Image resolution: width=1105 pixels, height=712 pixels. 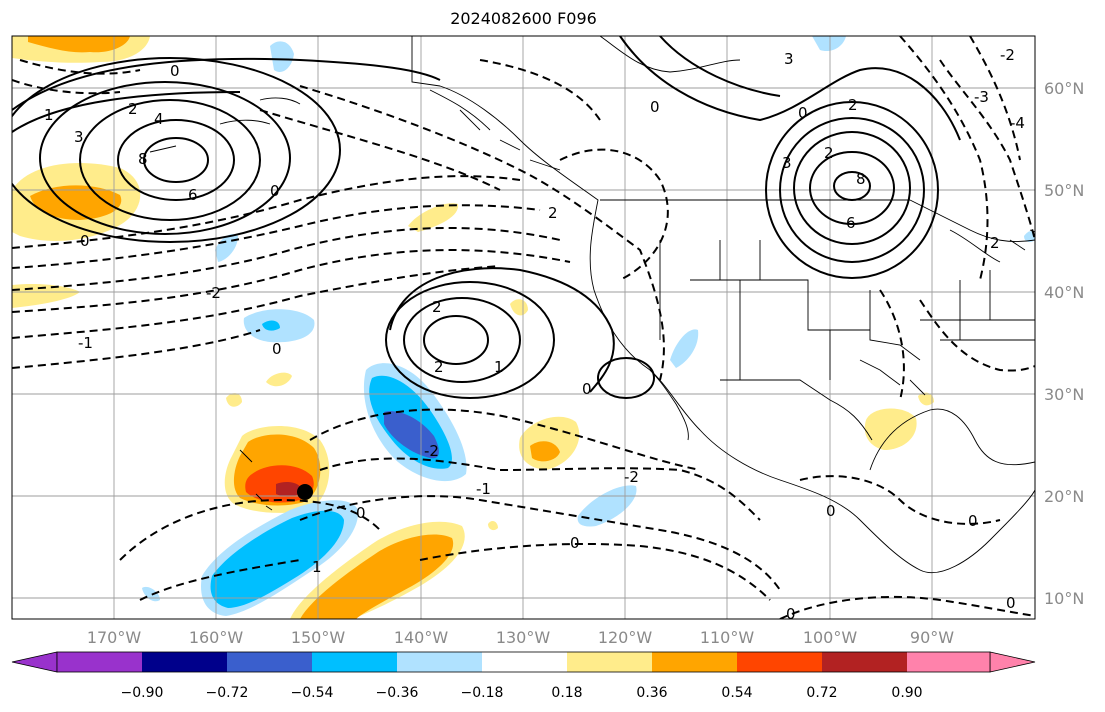 I want to click on black-dot-marker, so click(x=305, y=492).